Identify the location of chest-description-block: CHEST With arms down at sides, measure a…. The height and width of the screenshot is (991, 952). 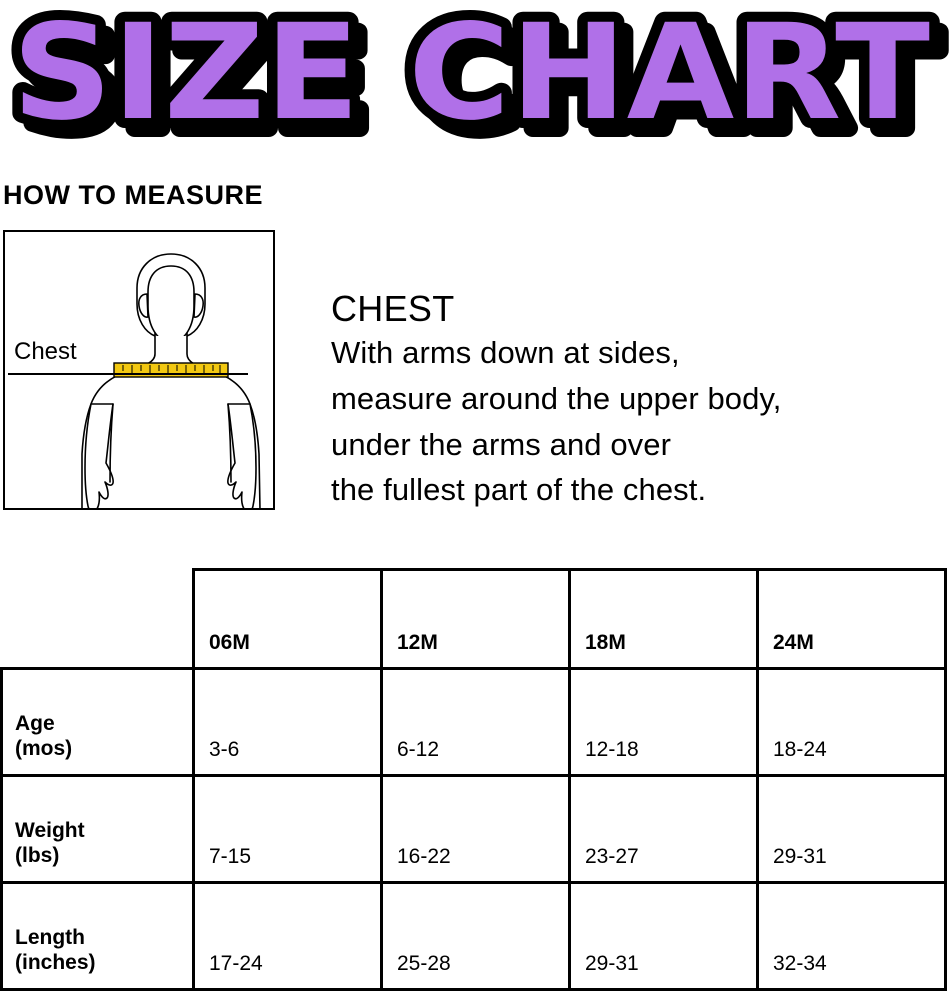
(631, 400).